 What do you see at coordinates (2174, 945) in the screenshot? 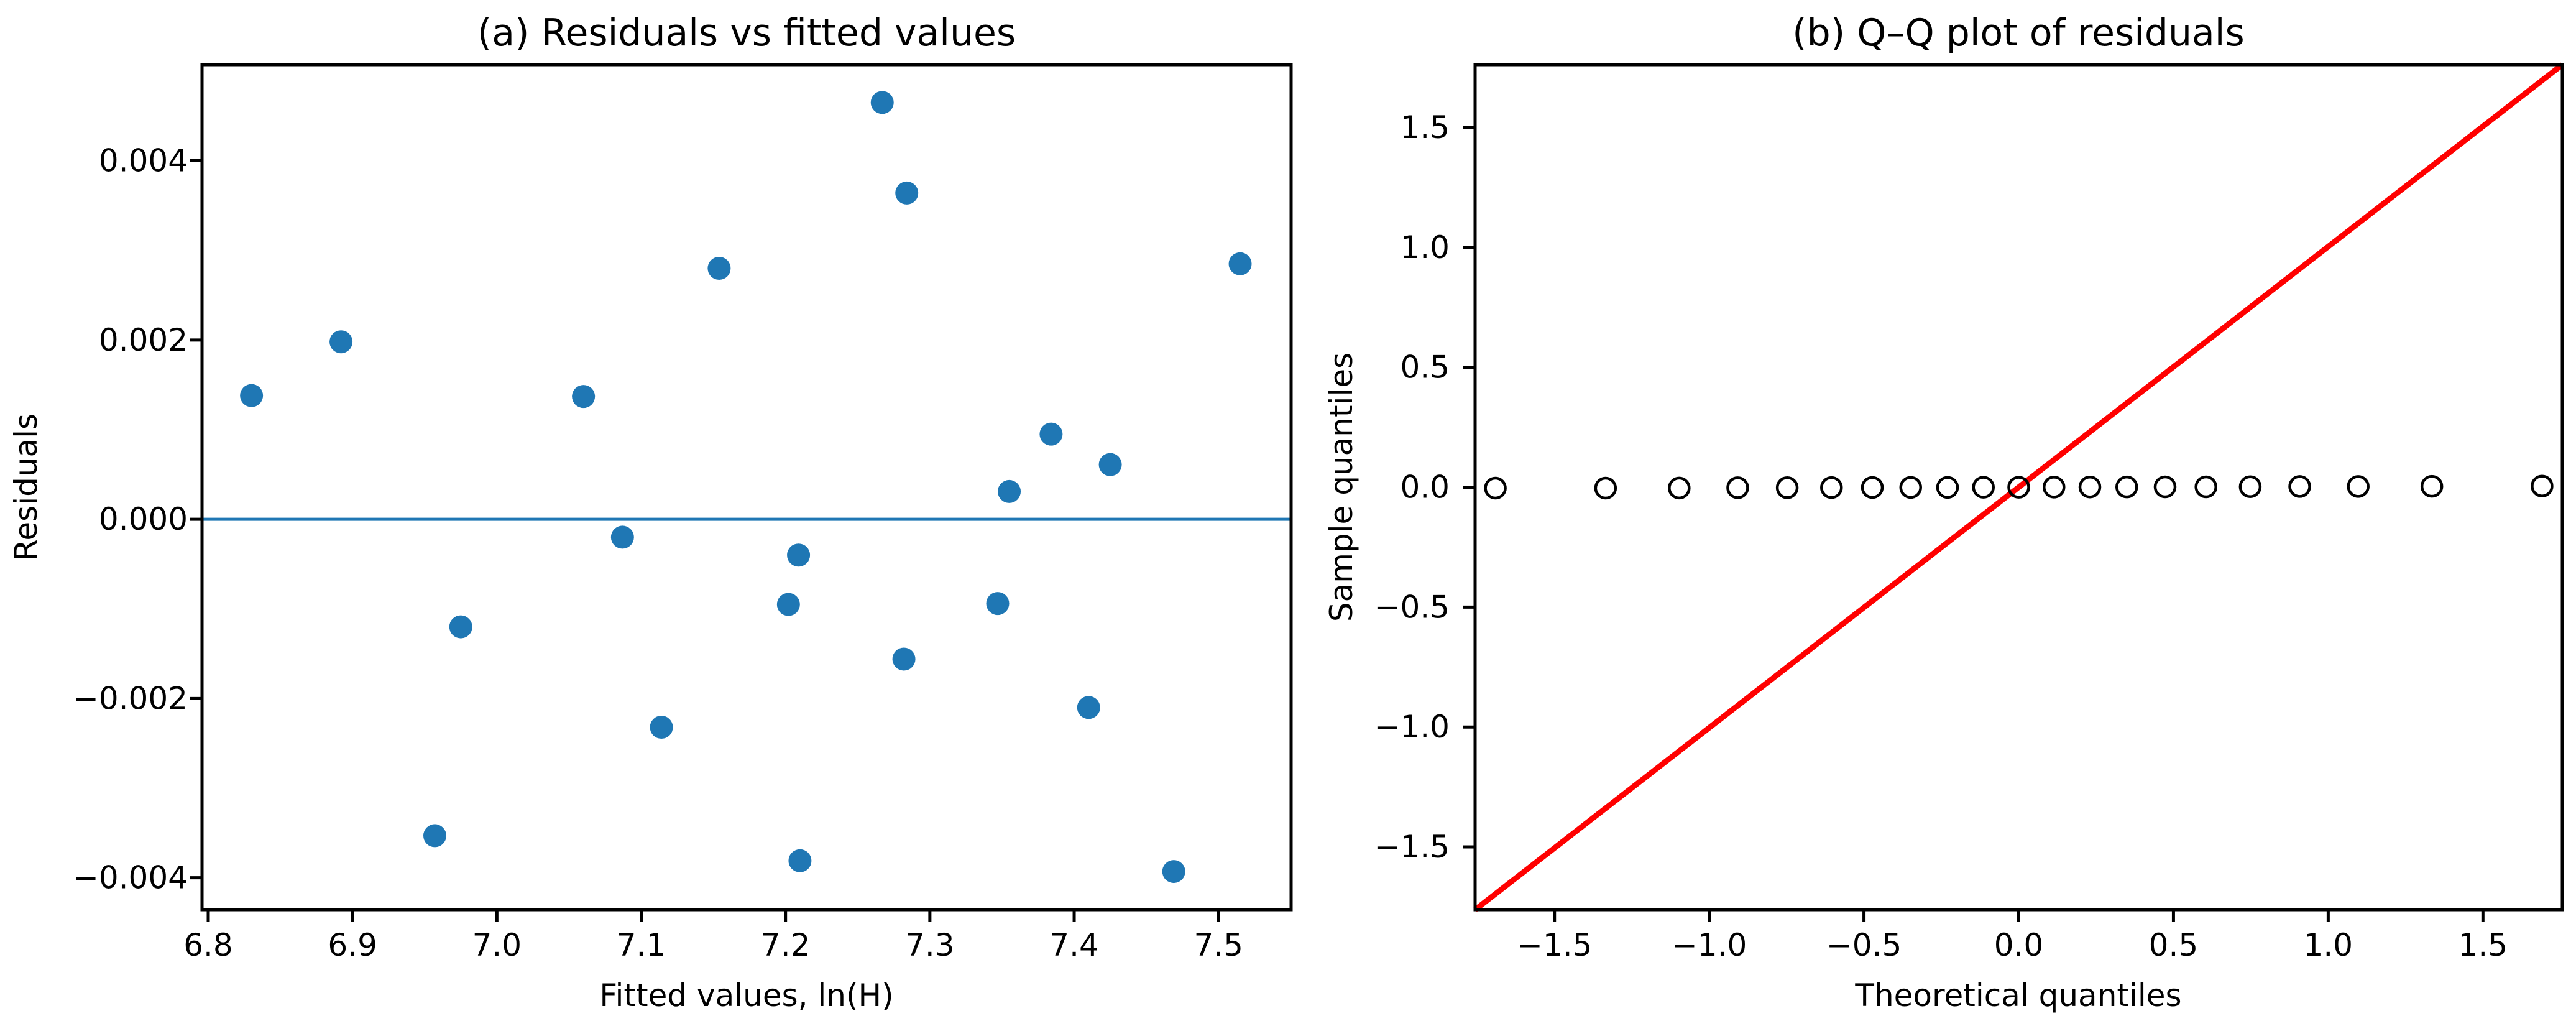
I see `x-tick-label: 0.5` at bounding box center [2174, 945].